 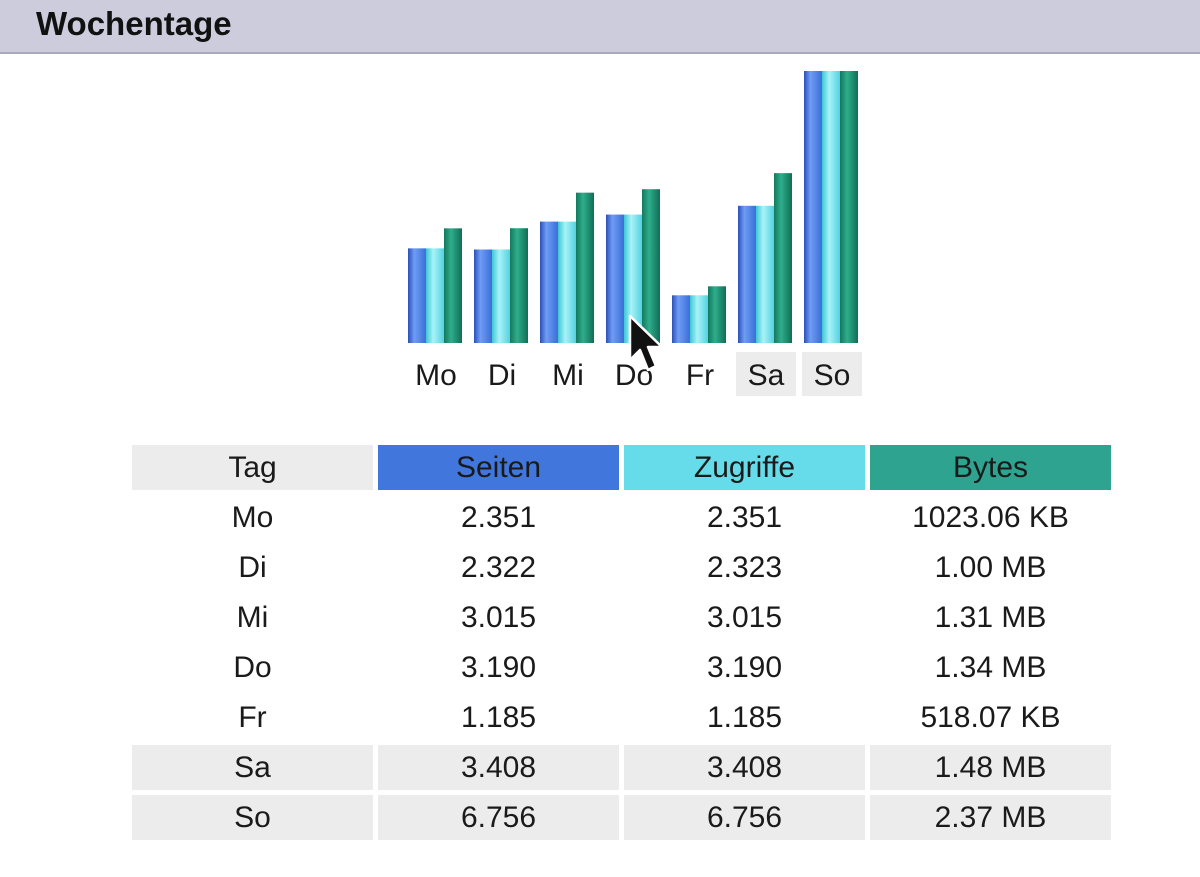 What do you see at coordinates (453, 285) in the screenshot?
I see `bar-bytes-mo` at bounding box center [453, 285].